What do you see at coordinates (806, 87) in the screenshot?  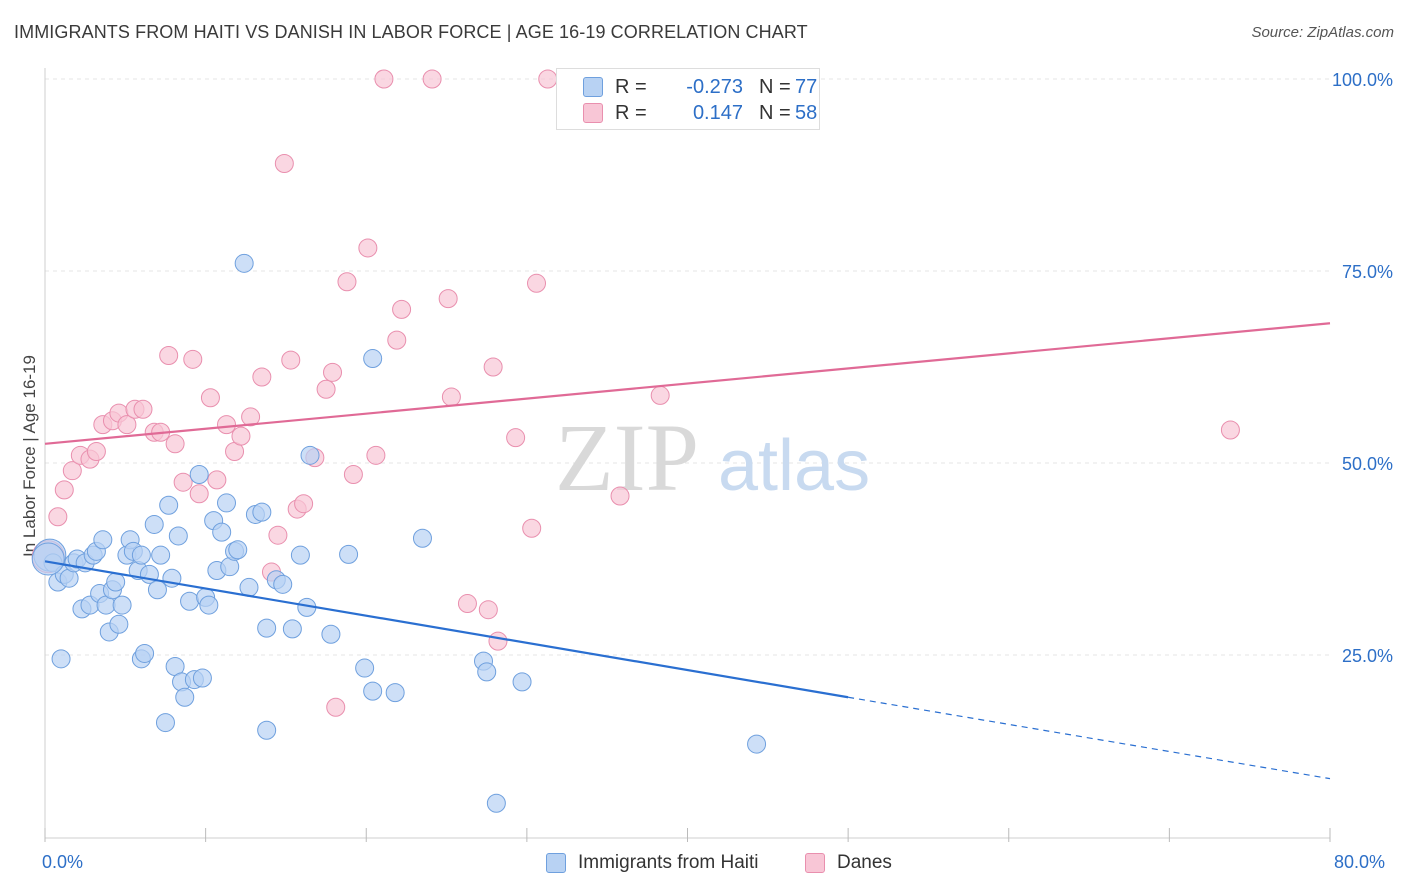 I see `n-value: 77` at bounding box center [806, 87].